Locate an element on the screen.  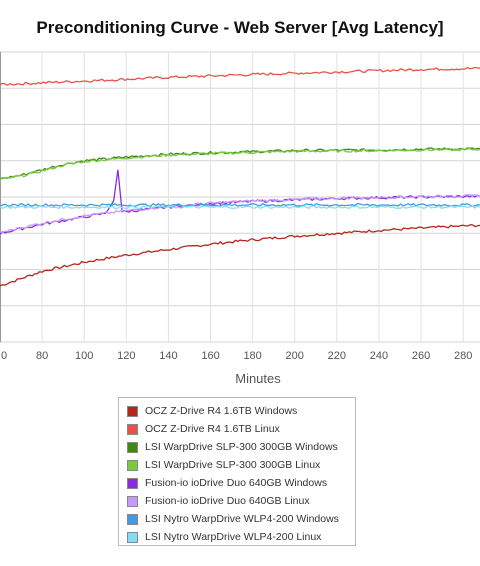
x-tick-label: 160 is located at coordinates (210, 356).